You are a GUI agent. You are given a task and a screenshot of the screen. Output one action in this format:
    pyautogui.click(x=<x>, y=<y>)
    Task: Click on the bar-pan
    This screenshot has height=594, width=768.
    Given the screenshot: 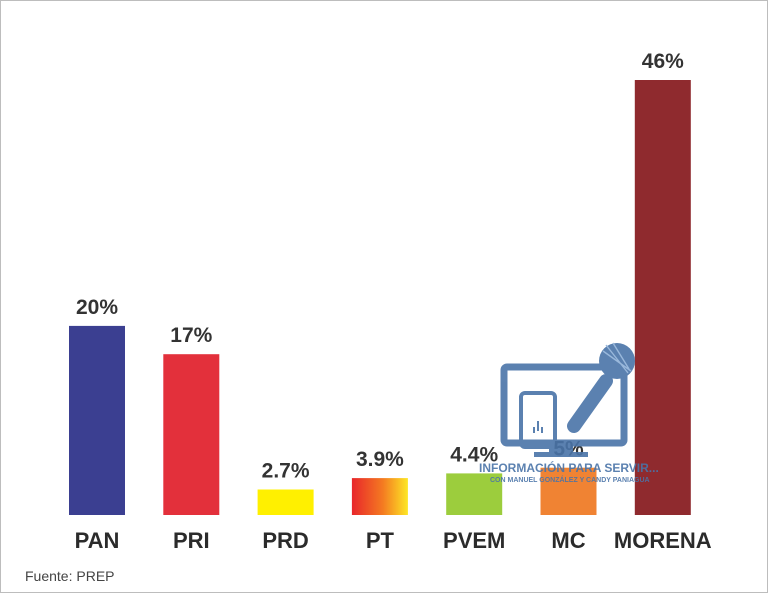 What is the action you would take?
    pyautogui.click(x=97, y=420)
    